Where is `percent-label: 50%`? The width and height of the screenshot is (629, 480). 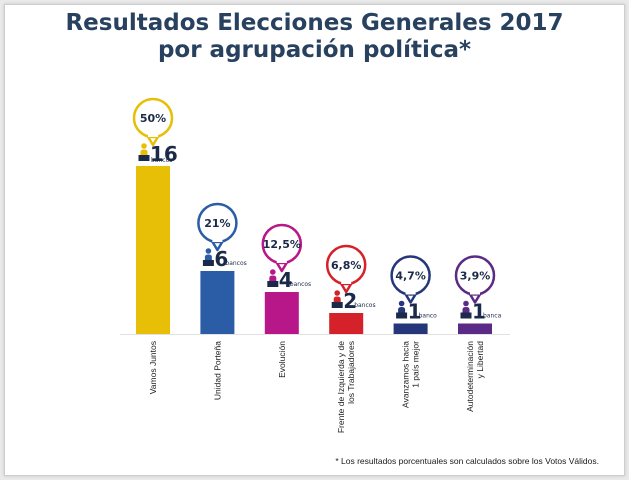 percent-label: 50% is located at coordinates (153, 118).